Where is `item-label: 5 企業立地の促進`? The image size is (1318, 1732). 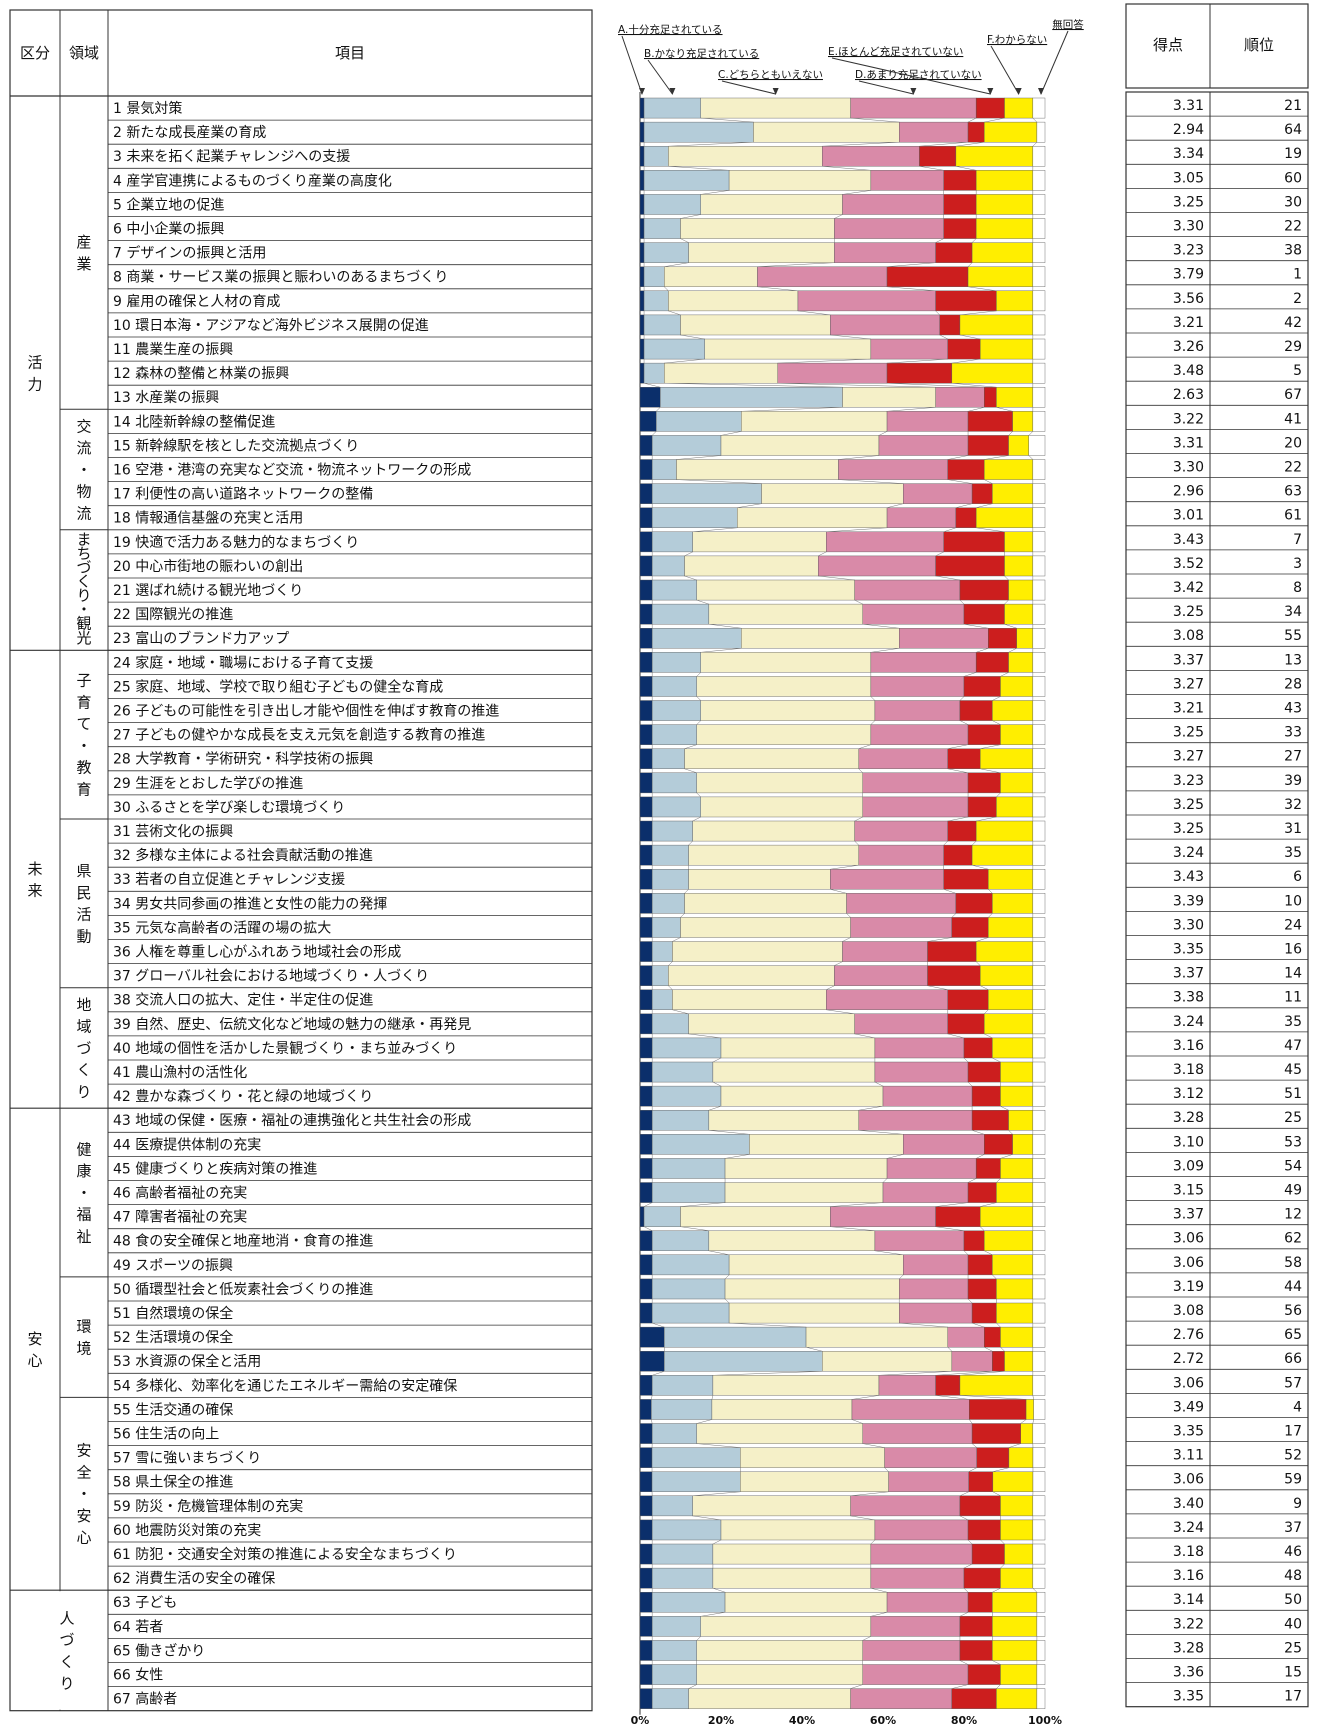 item-label: 5 企業立地の促進 is located at coordinates (168, 204).